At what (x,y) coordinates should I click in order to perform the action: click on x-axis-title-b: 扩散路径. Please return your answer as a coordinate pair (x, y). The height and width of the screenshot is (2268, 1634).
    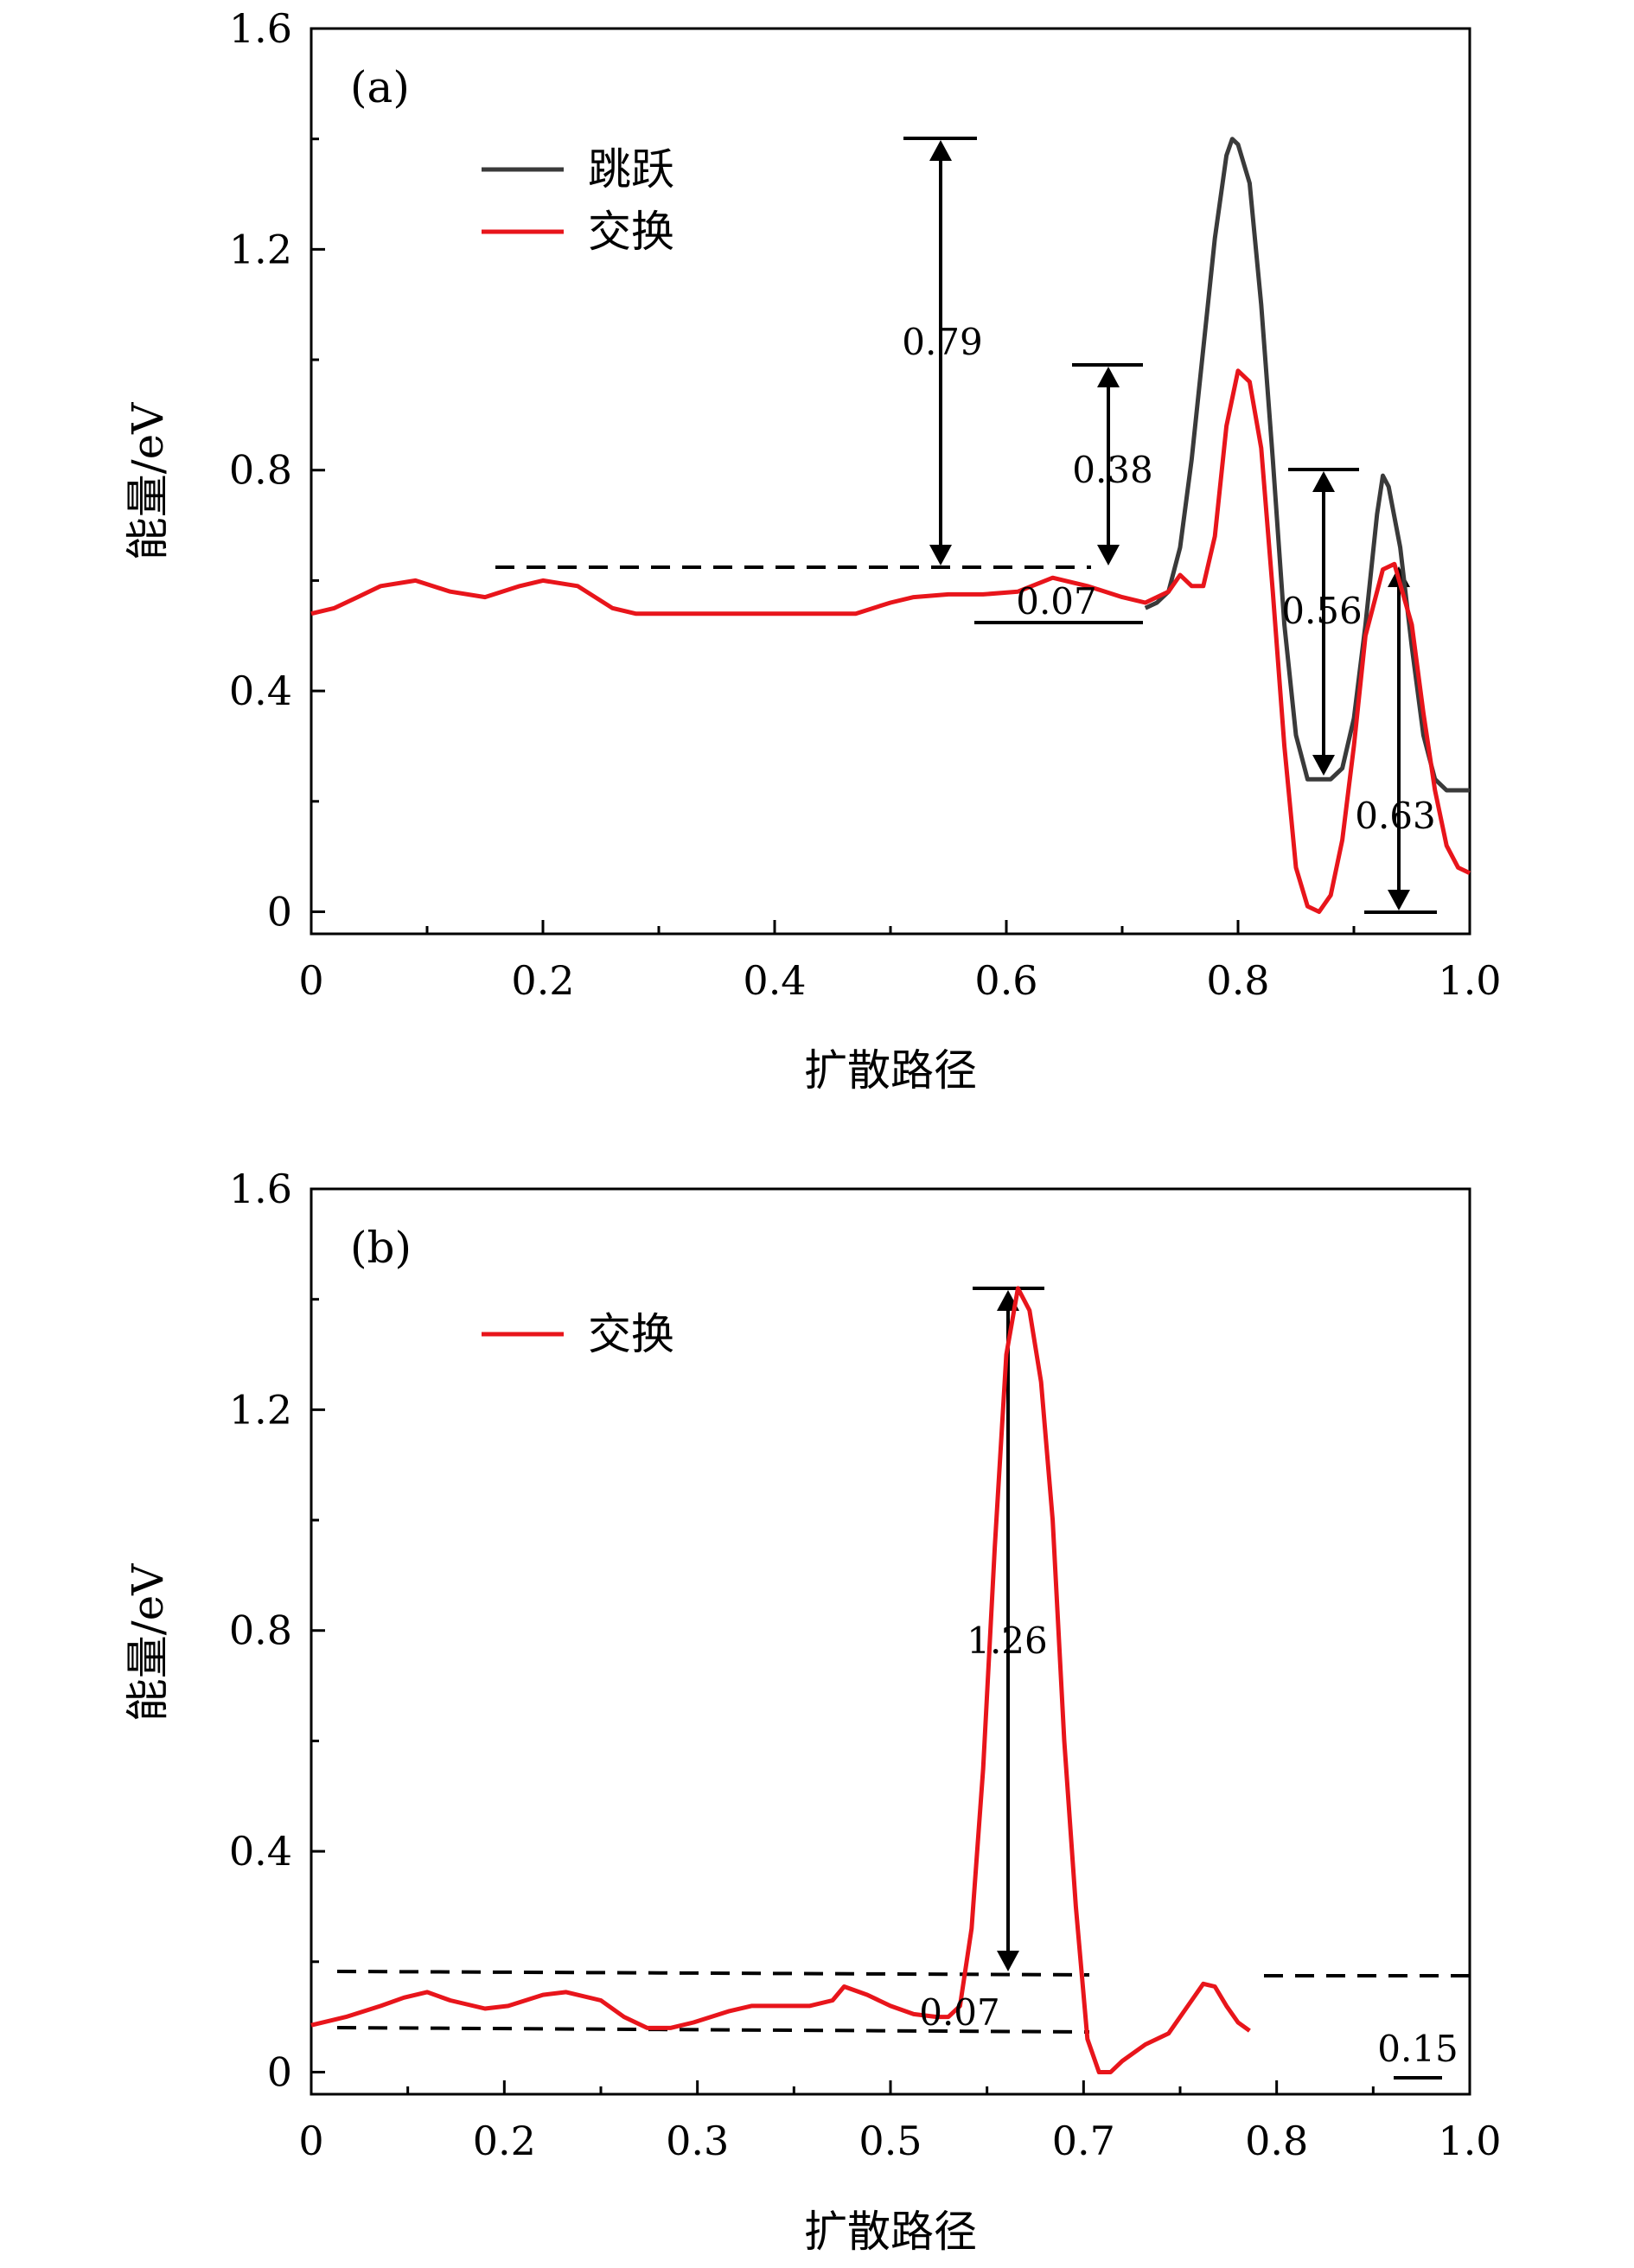
    Looking at the image, I should click on (890, 2232).